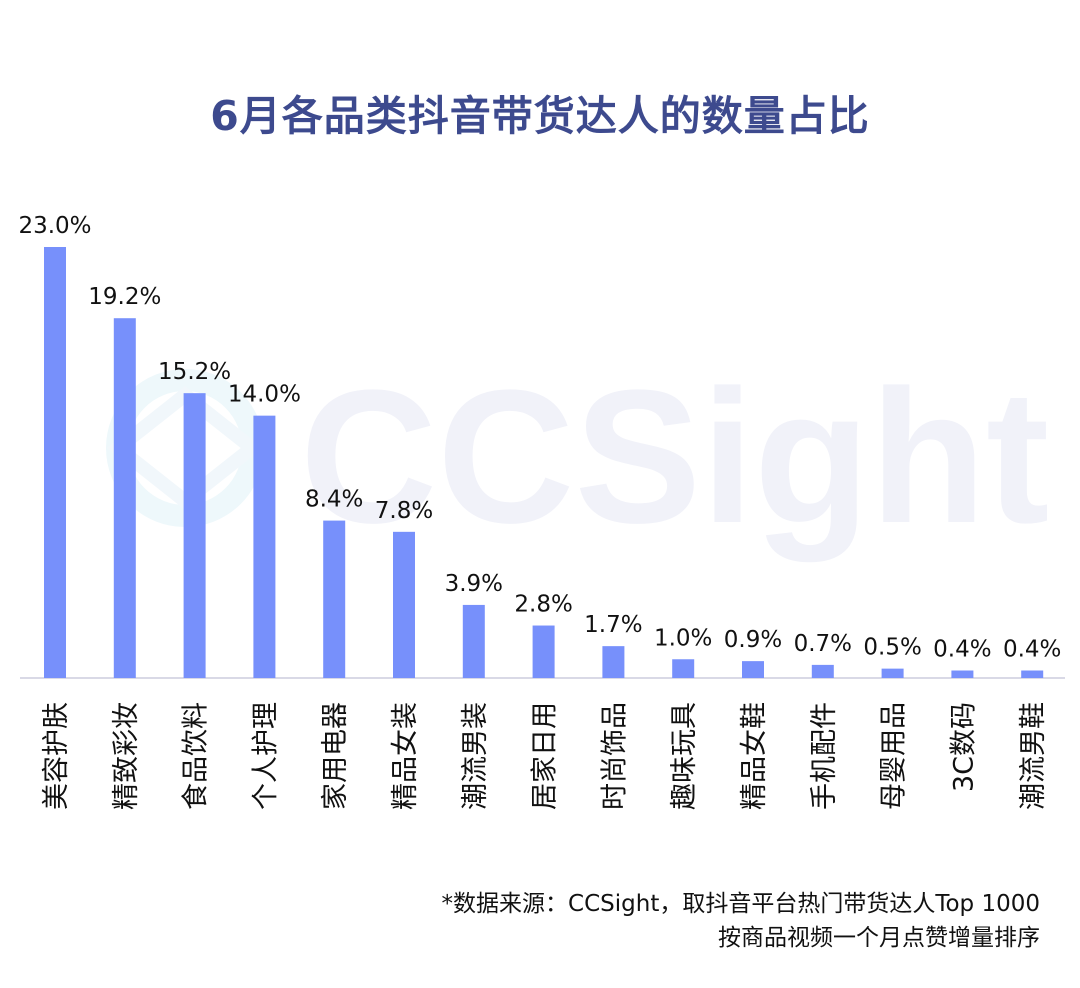 The image size is (1080, 988). Describe the element at coordinates (54, 226) in the screenshot. I see `value-label-1: 23.0%` at that location.